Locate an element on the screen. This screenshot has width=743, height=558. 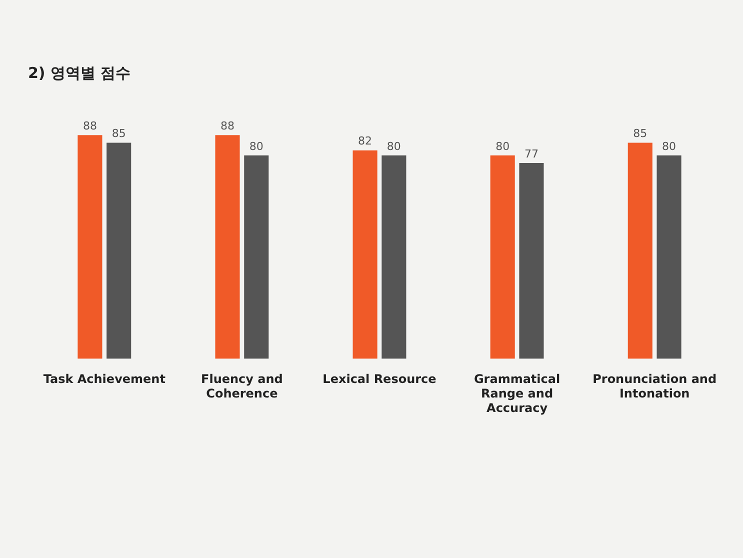
x-tick-label: Lexical Resource is located at coordinates (379, 379).